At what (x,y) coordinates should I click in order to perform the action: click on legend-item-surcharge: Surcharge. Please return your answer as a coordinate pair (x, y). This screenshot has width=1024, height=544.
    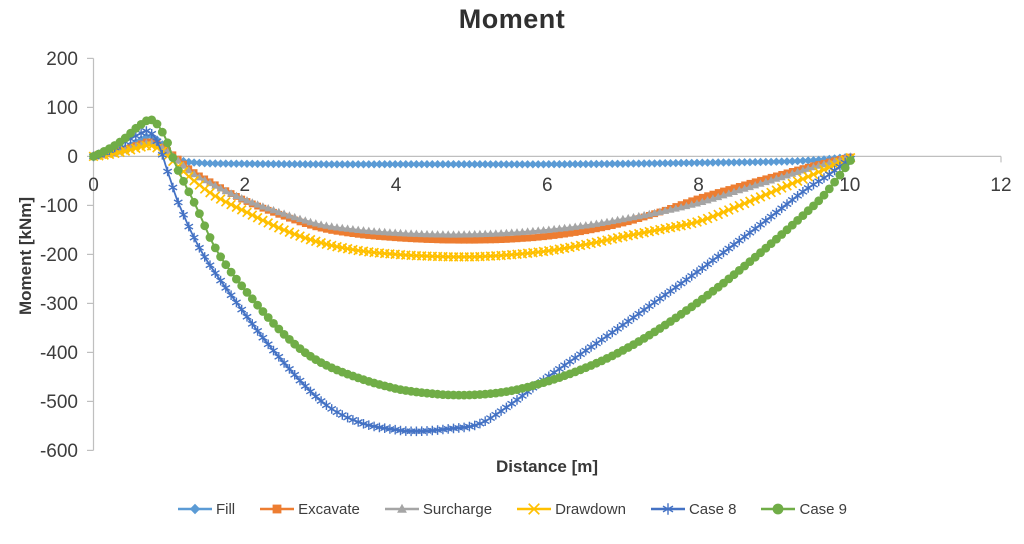
    Looking at the image, I should click on (438, 509).